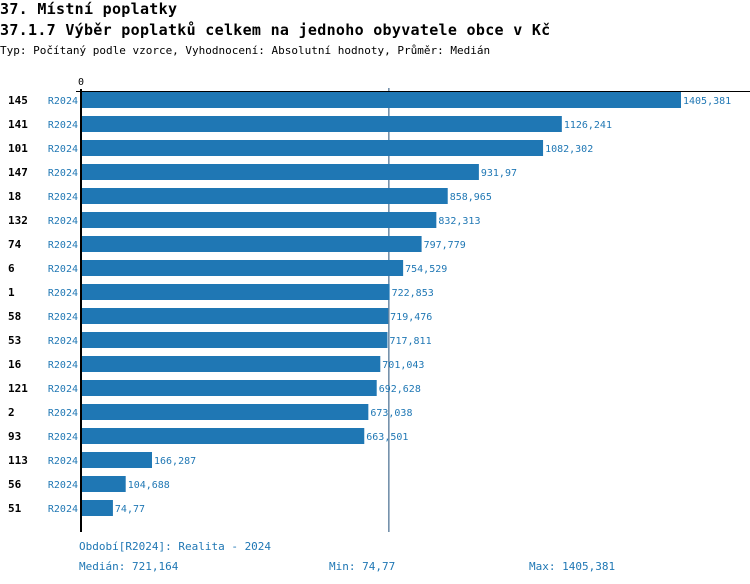 Image resolution: width=750 pixels, height=584 pixels. What do you see at coordinates (410, 341) in the screenshot?
I see `value-label: 717,811` at bounding box center [410, 341].